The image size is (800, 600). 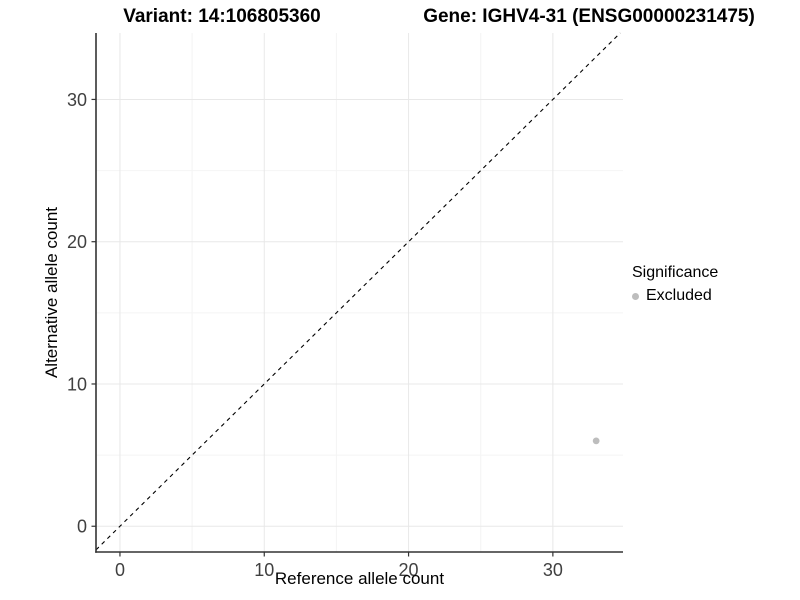 I want to click on y-axis-title: Alternative allele count, so click(x=51, y=292).